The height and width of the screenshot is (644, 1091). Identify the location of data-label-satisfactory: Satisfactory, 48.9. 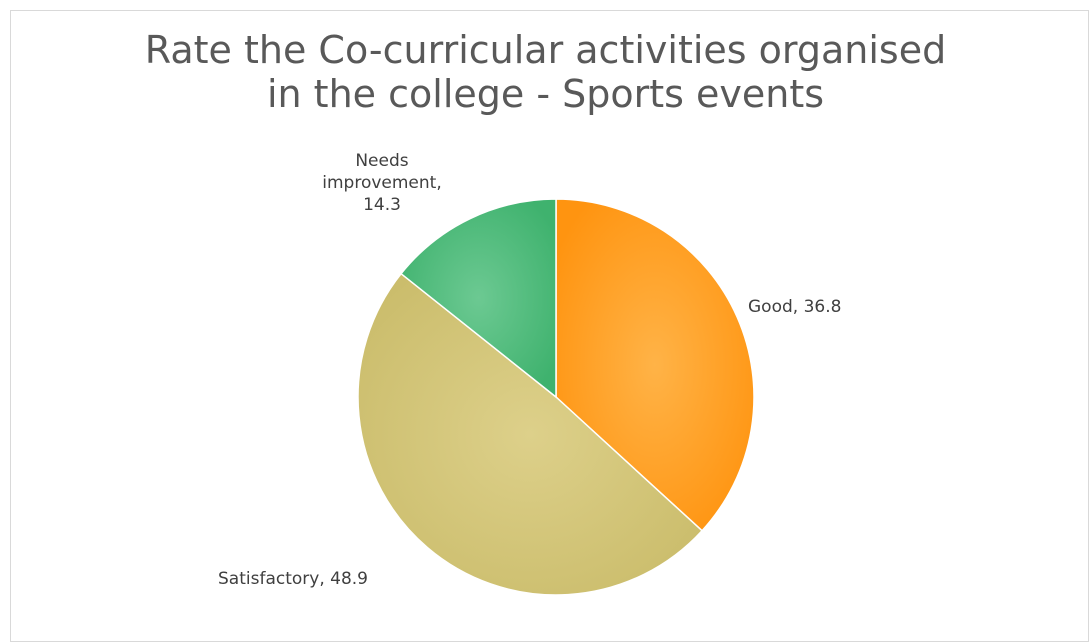
(293, 579).